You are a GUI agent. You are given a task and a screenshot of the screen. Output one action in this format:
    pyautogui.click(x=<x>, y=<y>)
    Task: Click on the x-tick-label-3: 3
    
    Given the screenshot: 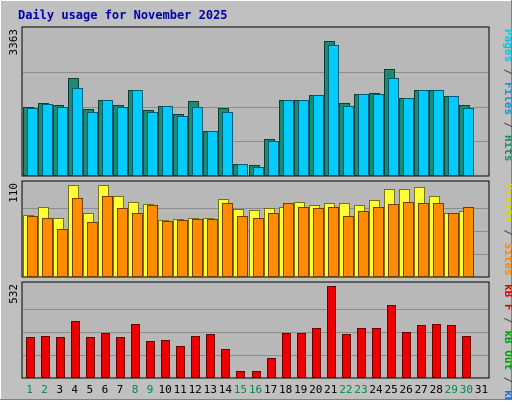 What is the action you would take?
    pyautogui.click(x=59, y=389)
    